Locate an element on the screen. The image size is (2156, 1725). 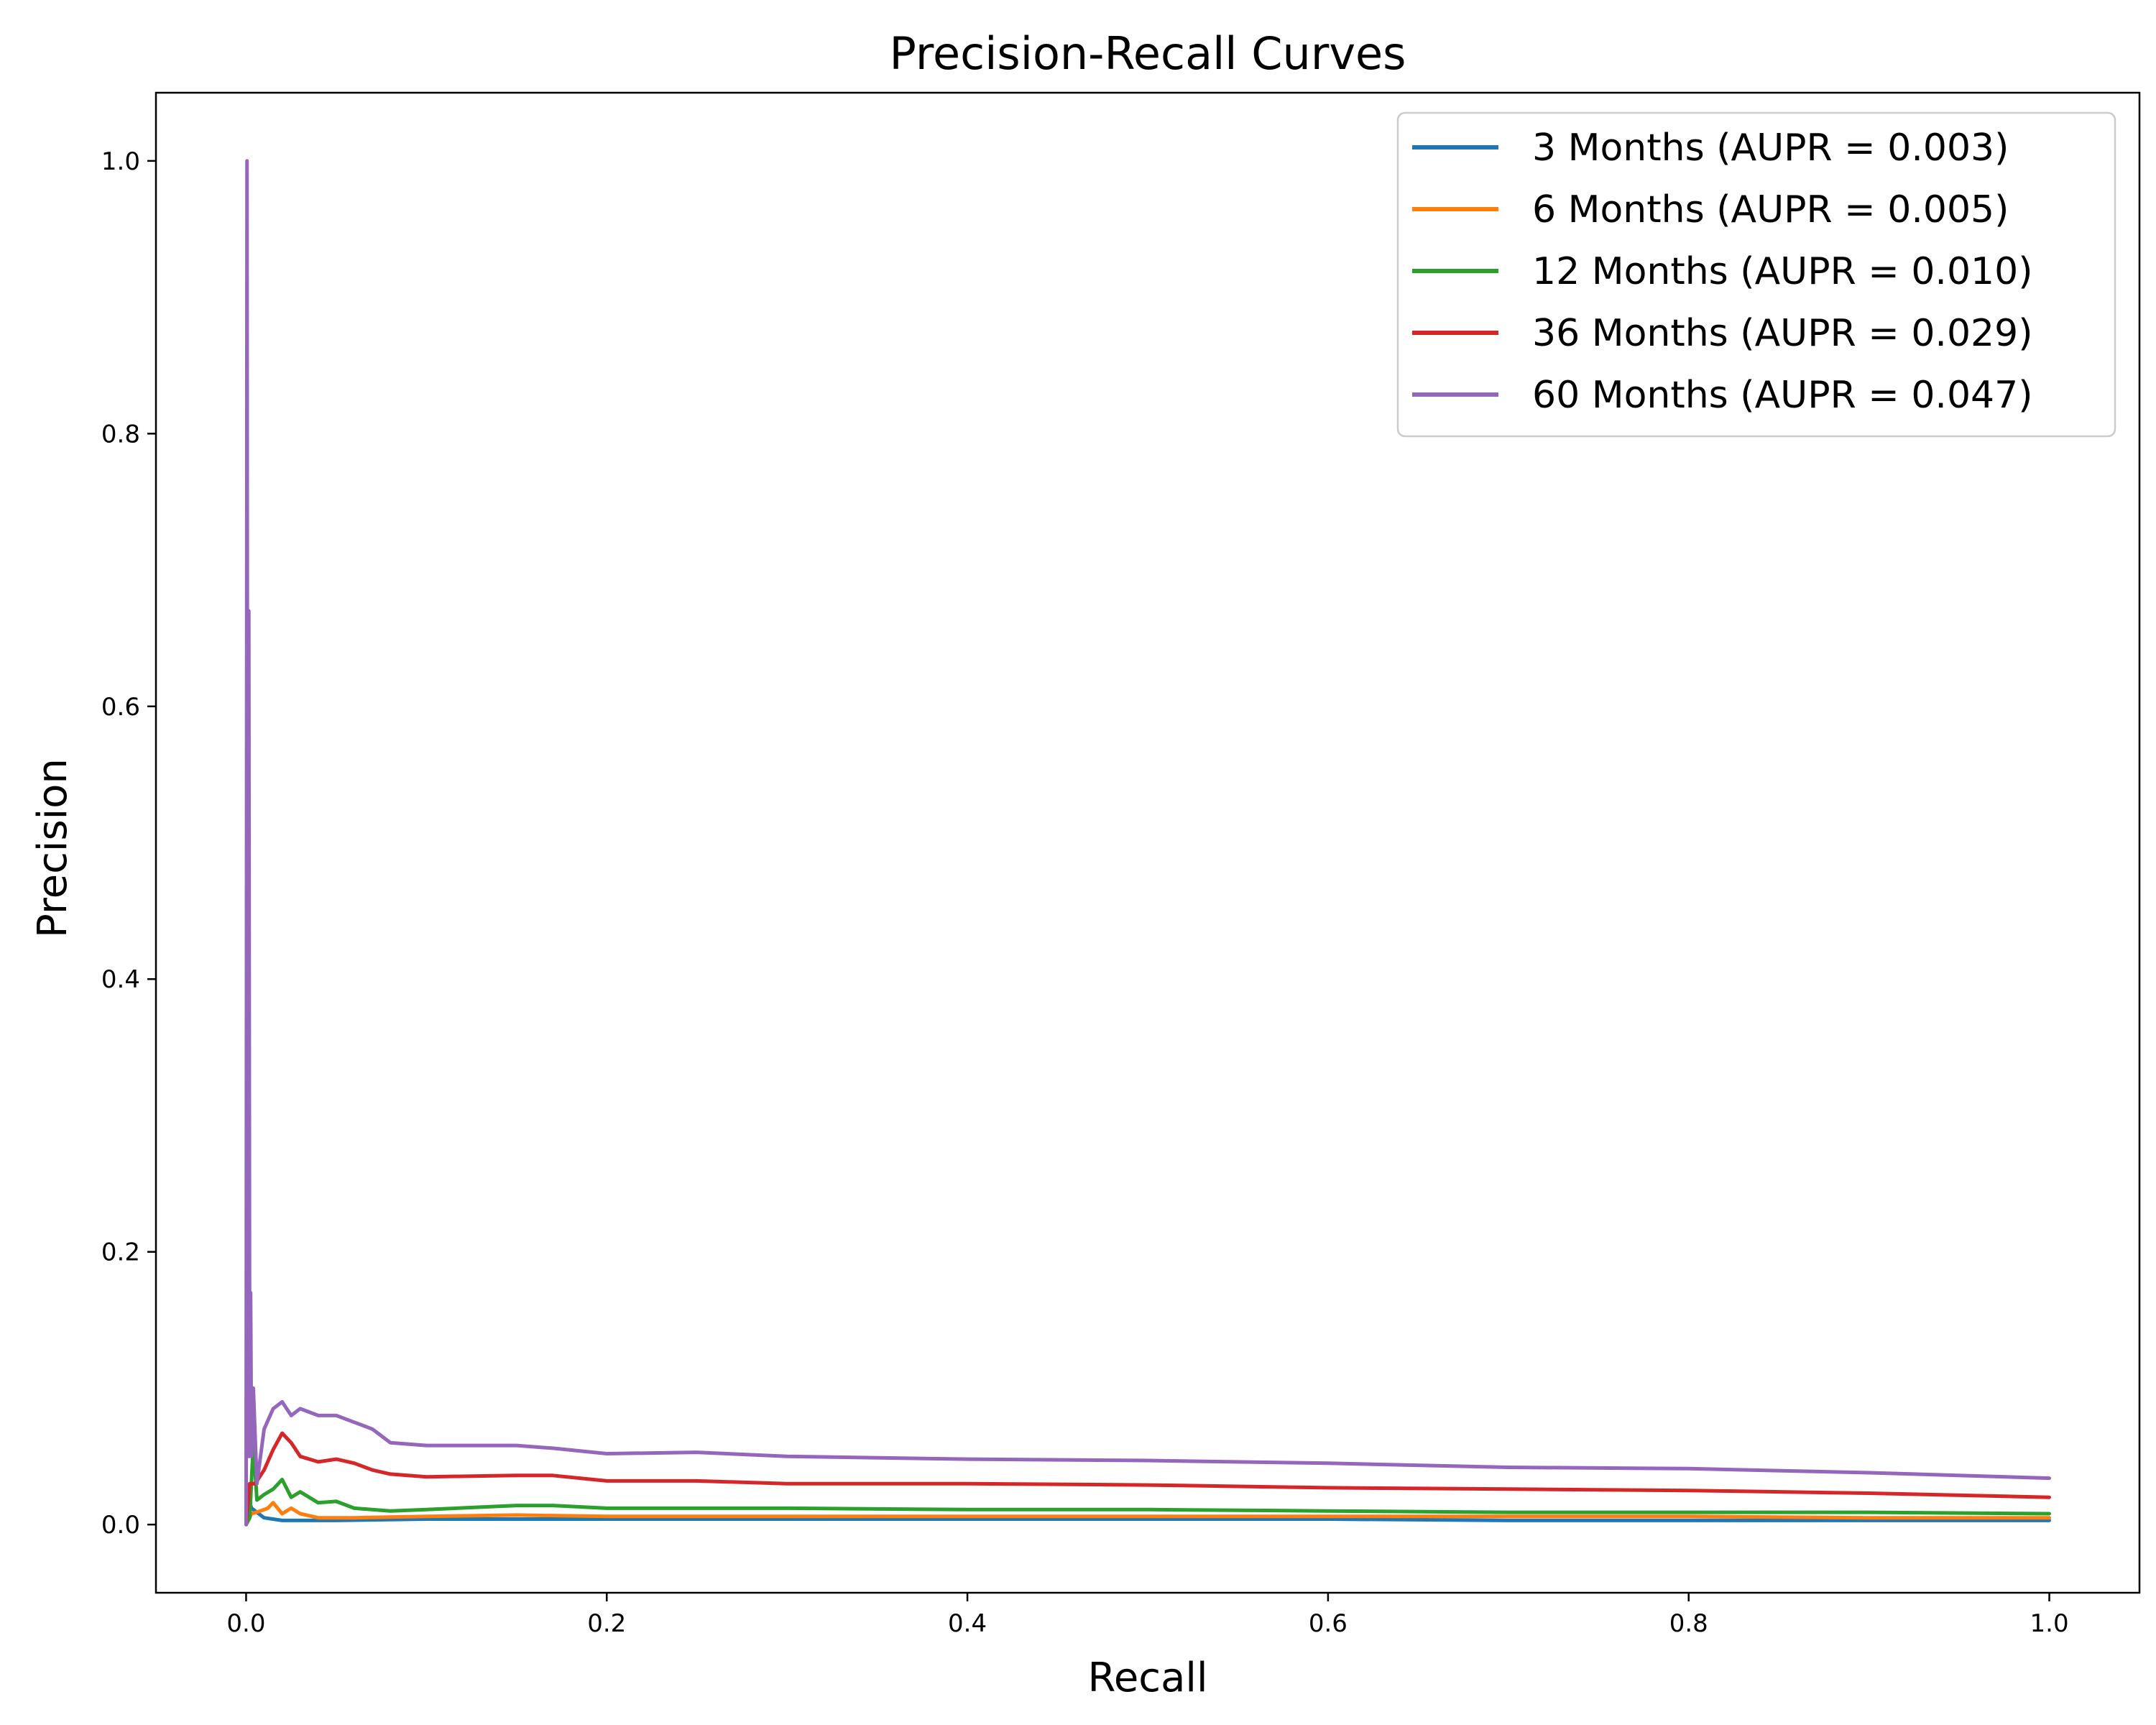
y-axis-label: Precision is located at coordinates (53, 848).